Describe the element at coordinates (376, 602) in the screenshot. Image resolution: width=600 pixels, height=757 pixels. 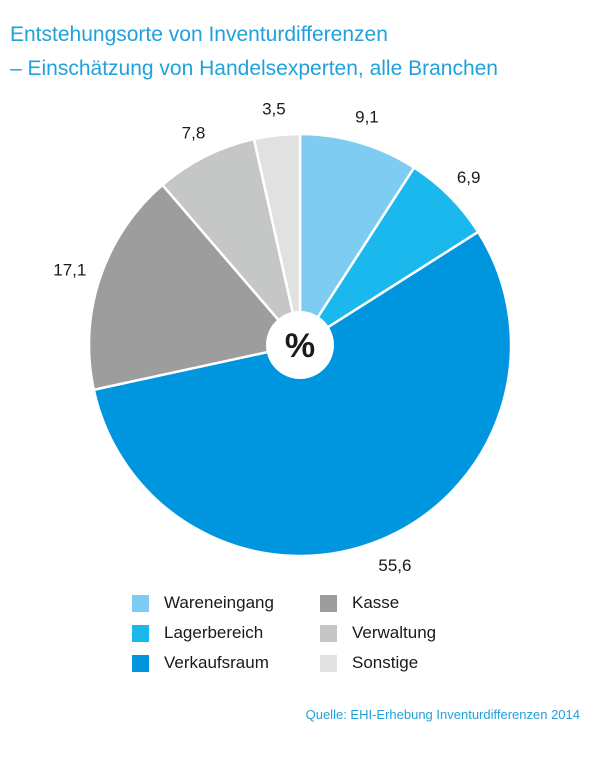
I see `legend-label: Kasse` at that location.